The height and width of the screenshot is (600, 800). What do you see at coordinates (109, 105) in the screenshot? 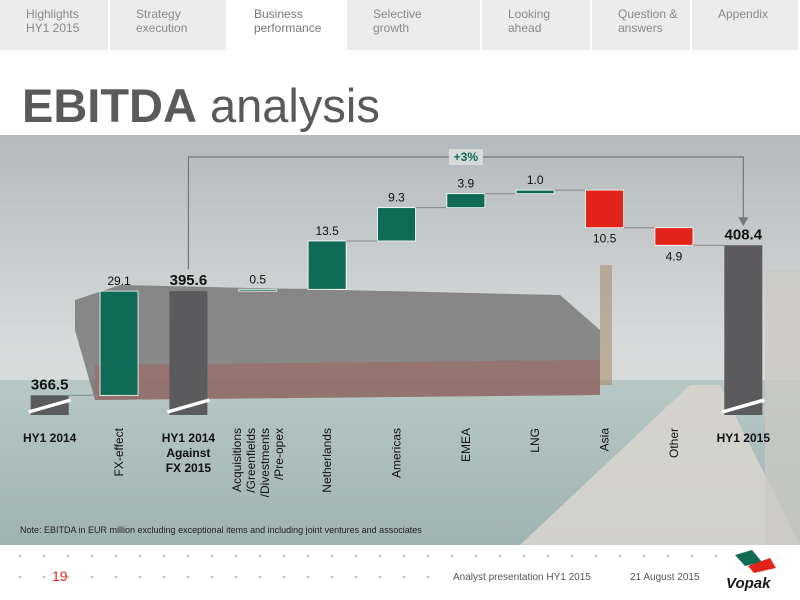
I see `title-strong: EBITDA` at bounding box center [109, 105].